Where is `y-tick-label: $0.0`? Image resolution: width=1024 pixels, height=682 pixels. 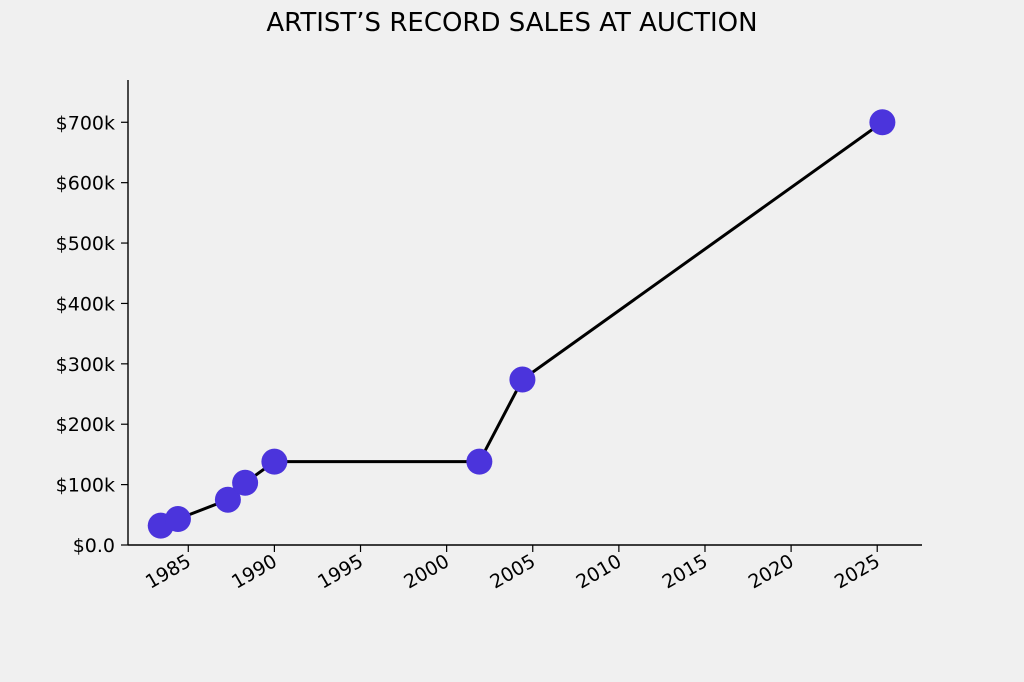 y-tick-label: $0.0 is located at coordinates (94, 546).